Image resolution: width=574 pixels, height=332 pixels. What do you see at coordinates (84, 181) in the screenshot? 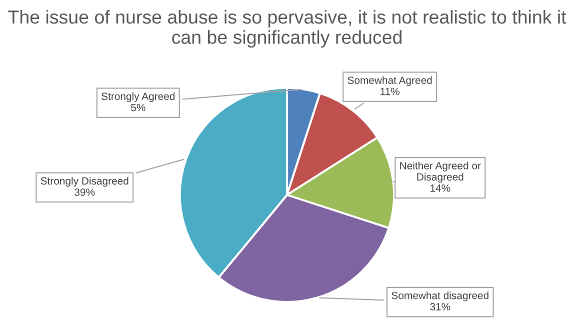
I see `slice-label: Strongly Disagreed` at bounding box center [84, 181].